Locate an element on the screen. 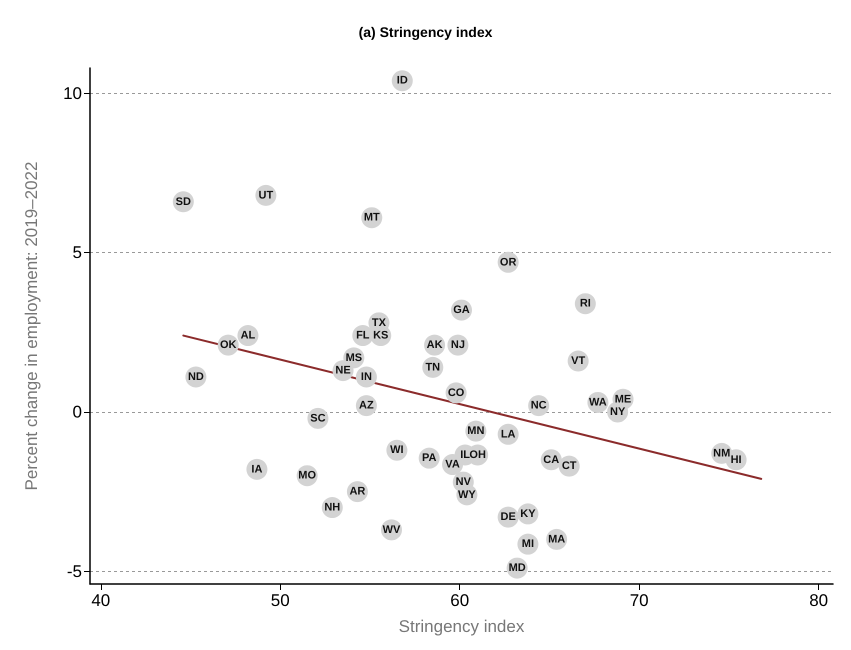  annotation: NJ is located at coordinates (457, 345).